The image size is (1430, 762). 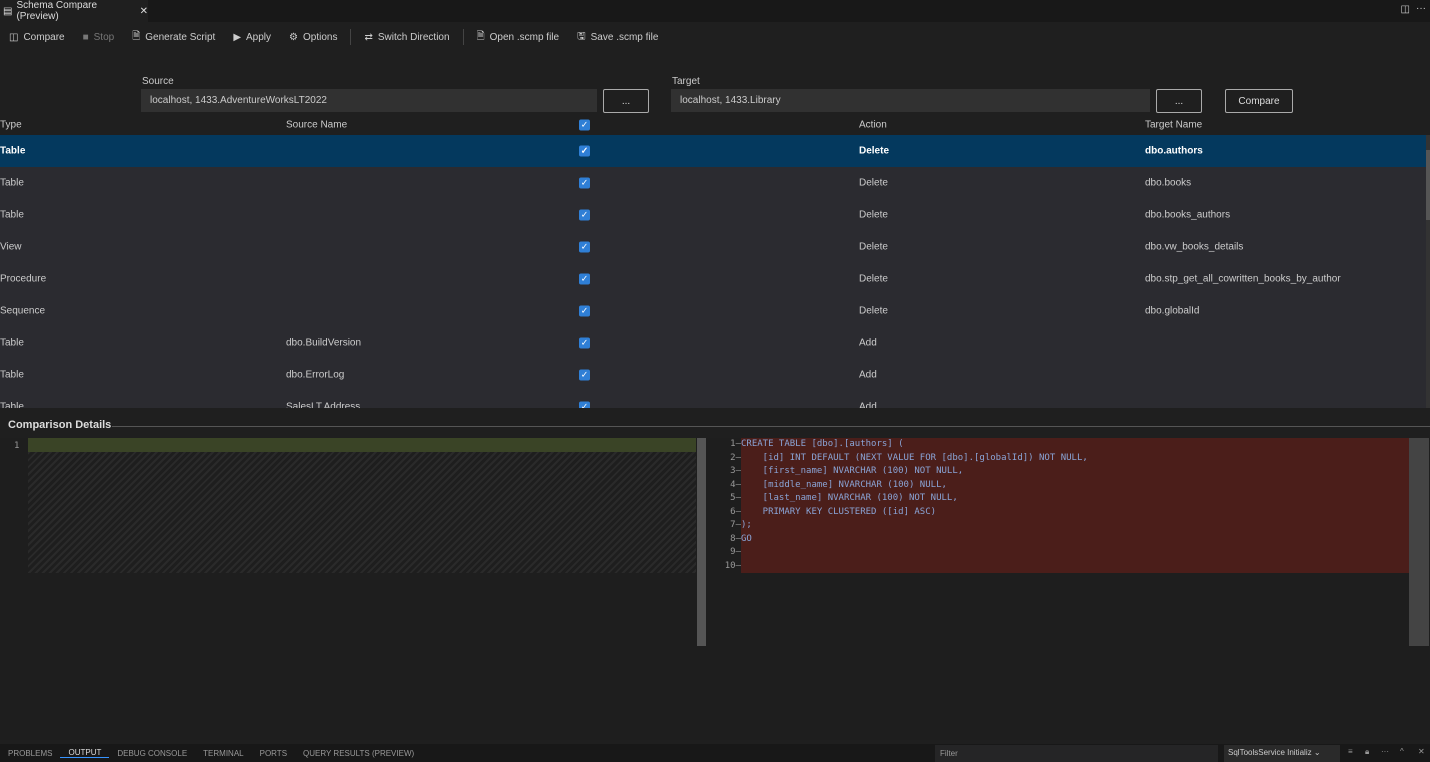 I want to click on close-icon: ✕, so click(x=143, y=11).